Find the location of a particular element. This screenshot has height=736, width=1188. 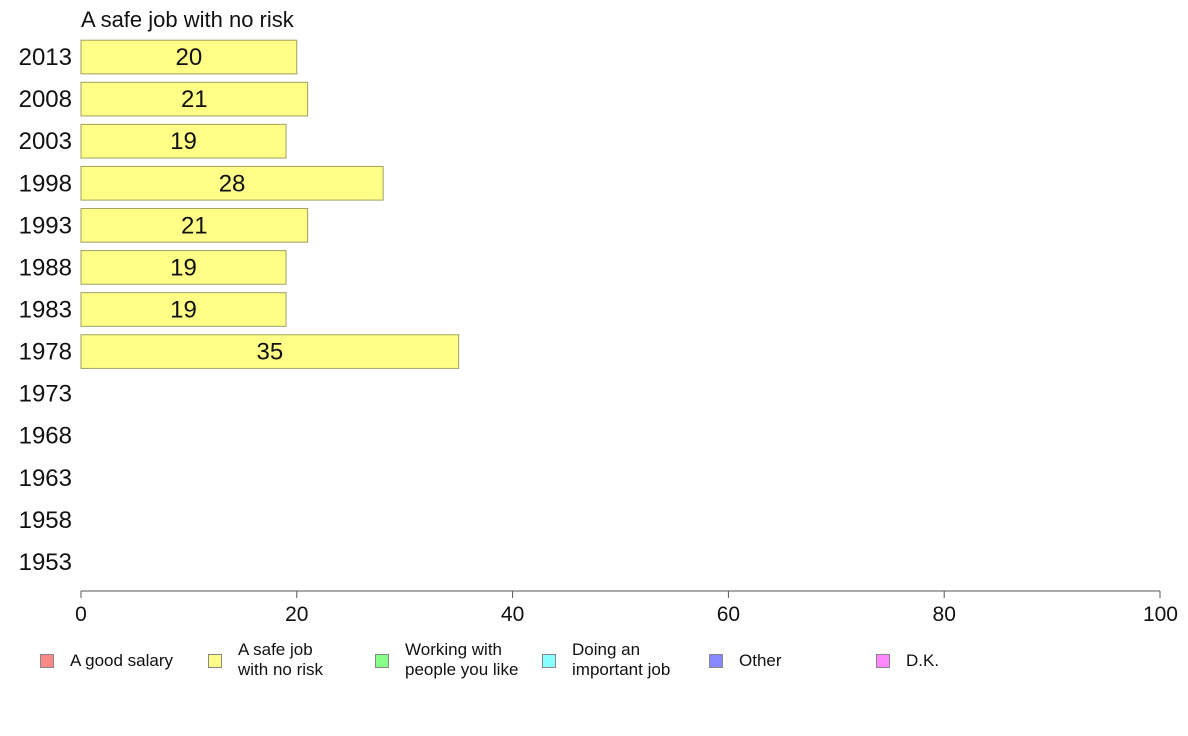

x-tick-label: 100 is located at coordinates (1160, 614).